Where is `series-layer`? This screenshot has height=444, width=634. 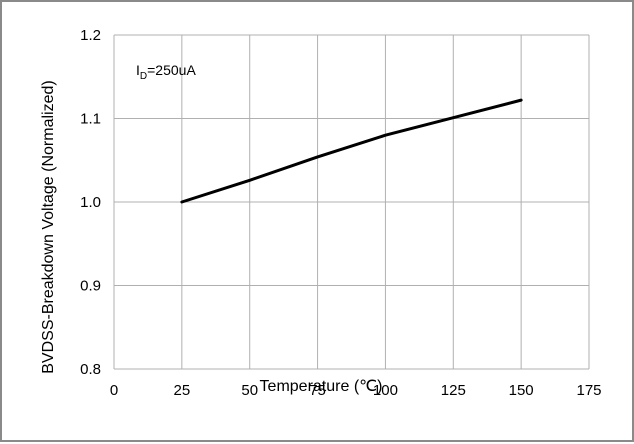 series-layer is located at coordinates (351, 151).